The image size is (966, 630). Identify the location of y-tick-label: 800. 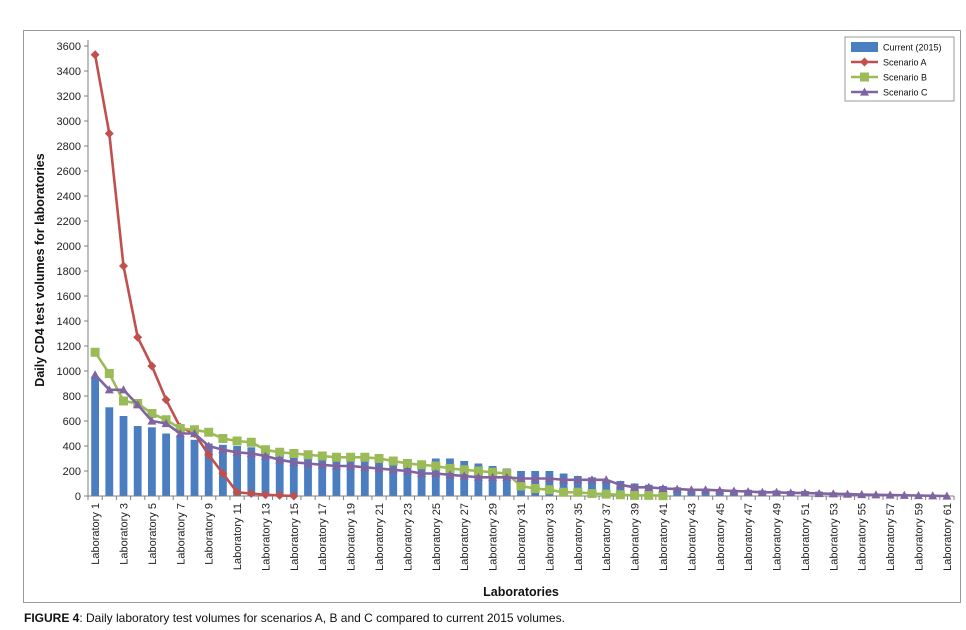
(72, 397).